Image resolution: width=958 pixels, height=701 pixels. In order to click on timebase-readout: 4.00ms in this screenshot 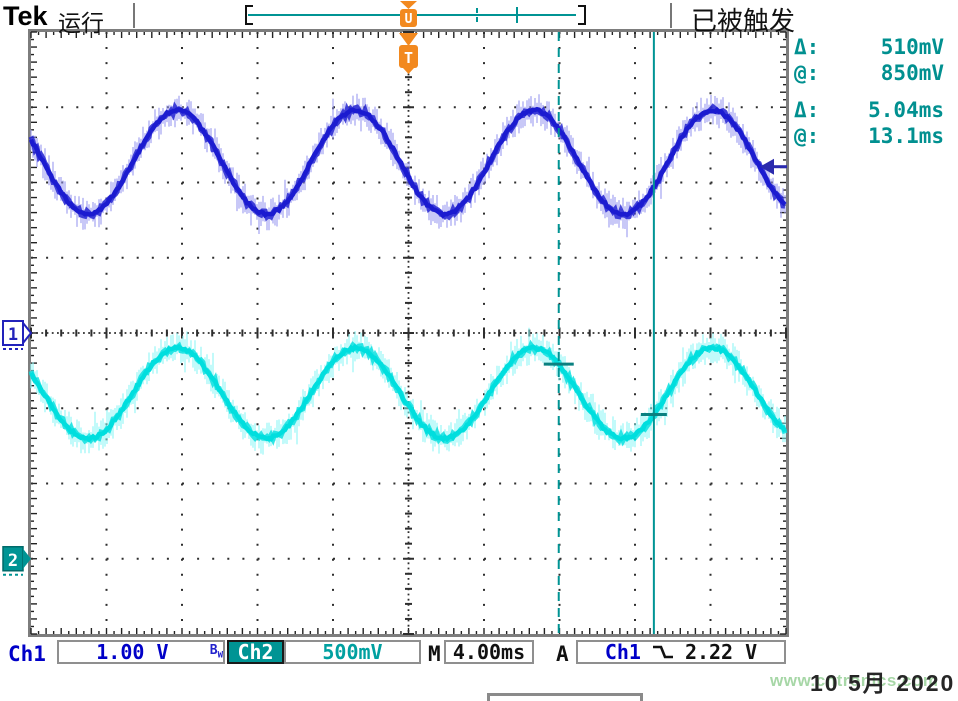, I will do `click(489, 652)`.